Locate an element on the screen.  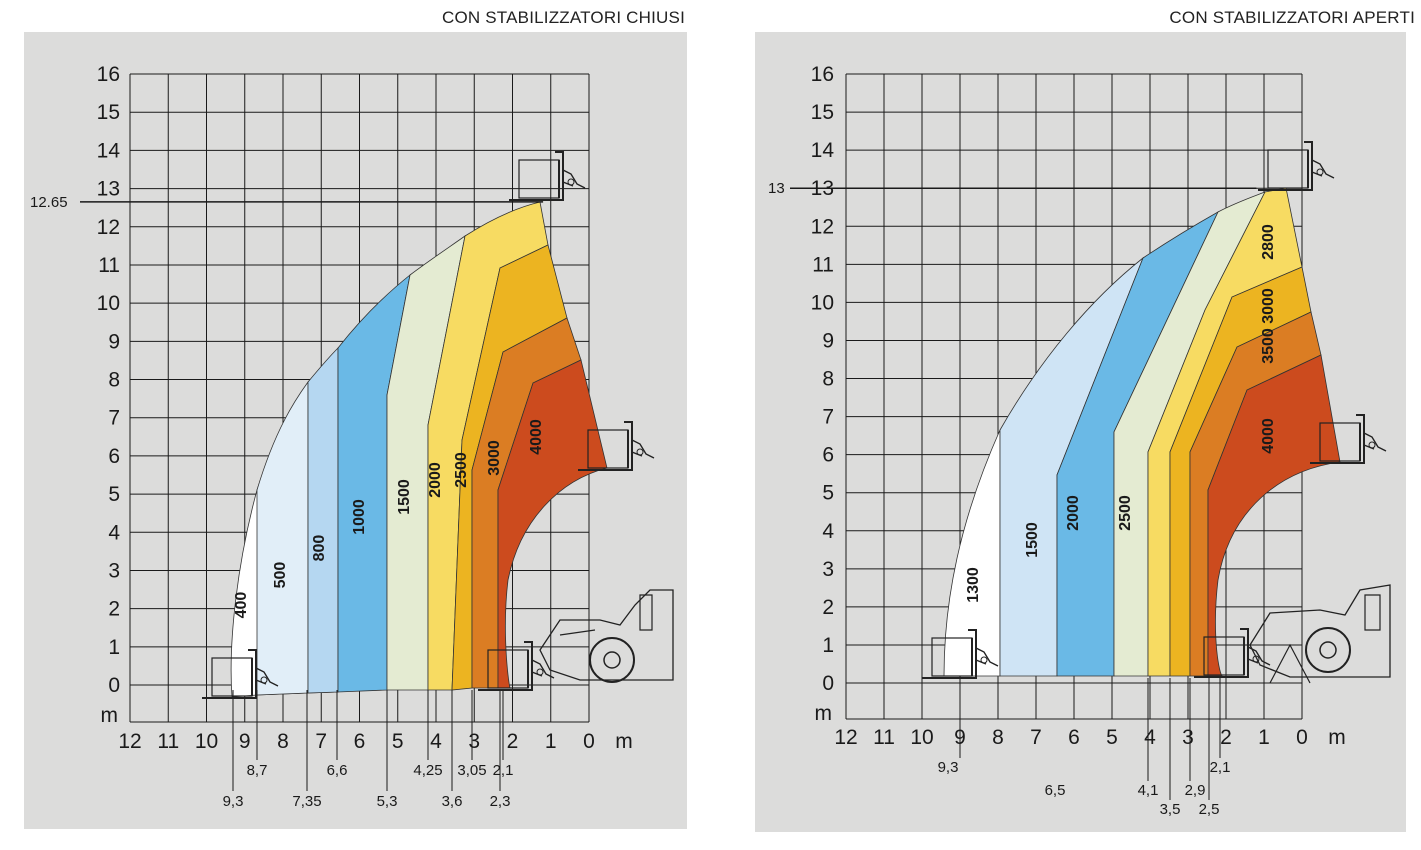
y-tick-label: 11 is located at coordinates (823, 264).